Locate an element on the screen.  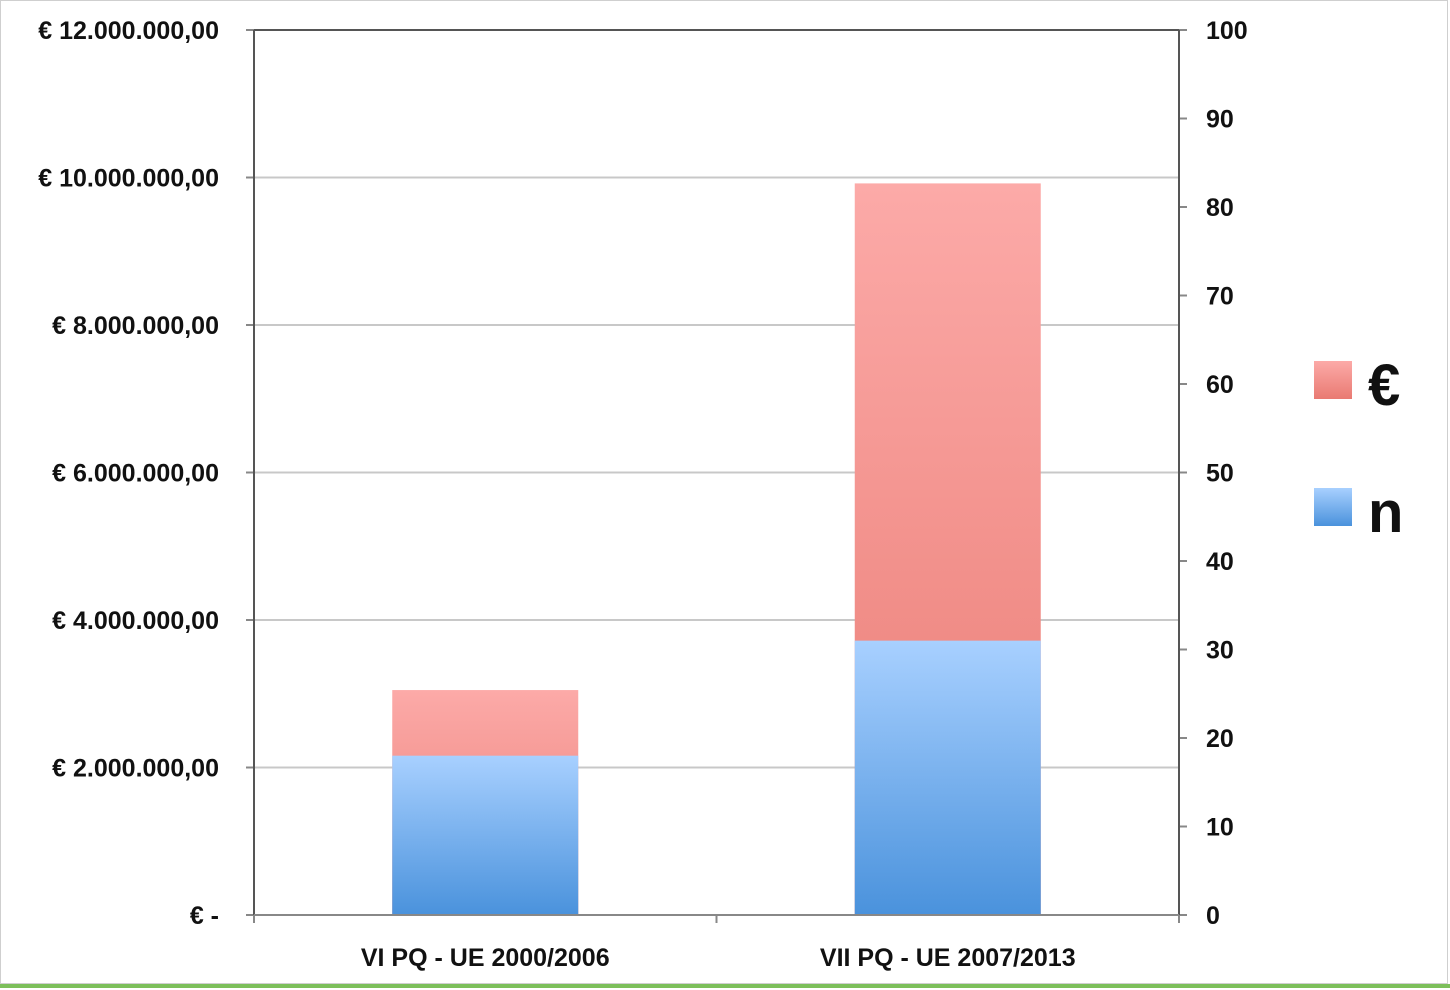
legend-label-n: n is located at coordinates (1385, 512).